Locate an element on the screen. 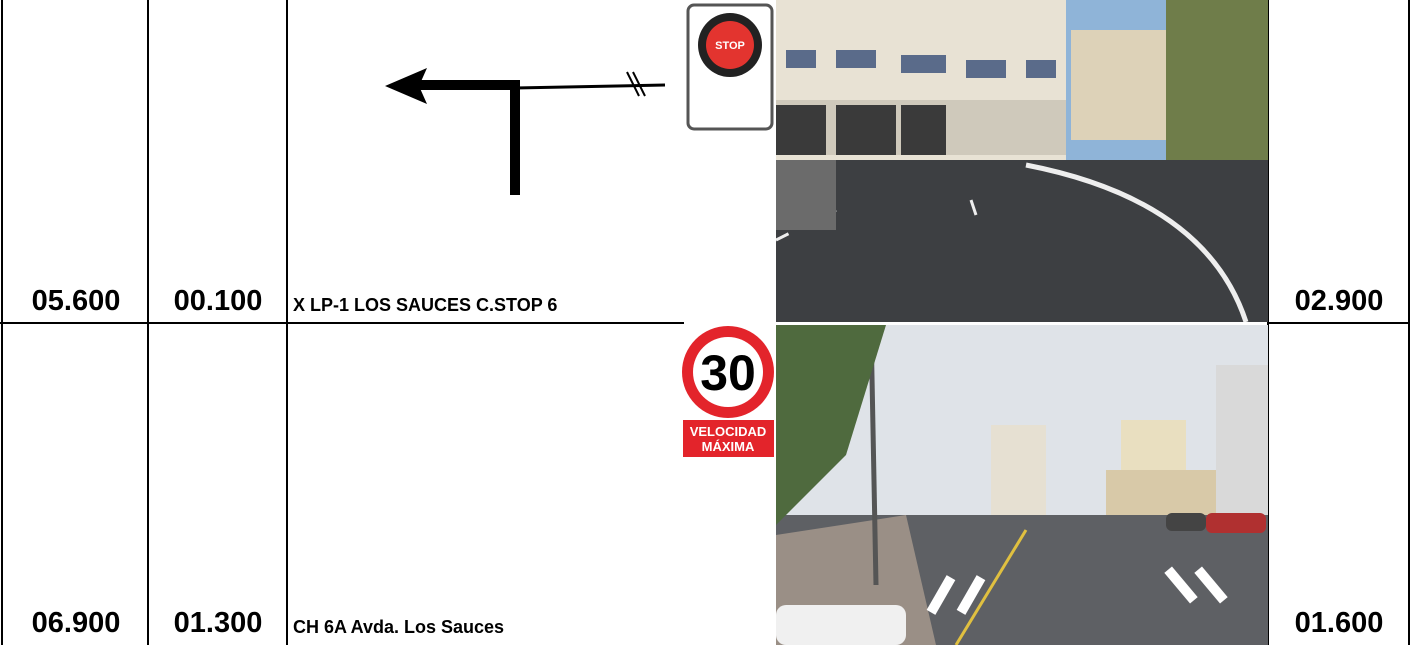 This screenshot has height=645, width=1413. total-distance: 05.600 is located at coordinates (76, 301).